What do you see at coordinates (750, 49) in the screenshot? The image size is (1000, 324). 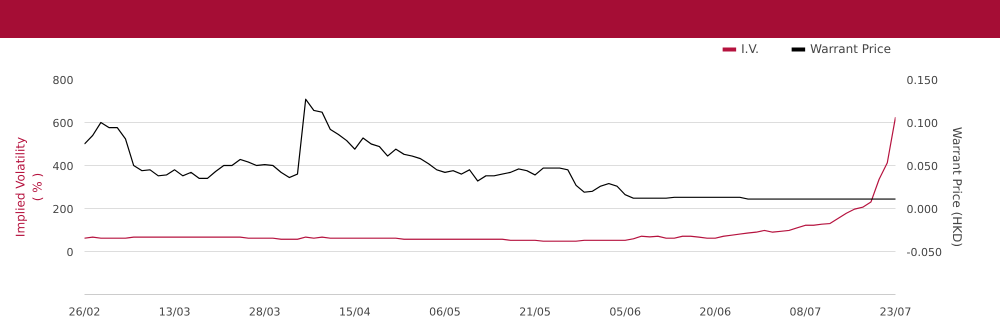 I see `legend-label: I.V.` at bounding box center [750, 49].